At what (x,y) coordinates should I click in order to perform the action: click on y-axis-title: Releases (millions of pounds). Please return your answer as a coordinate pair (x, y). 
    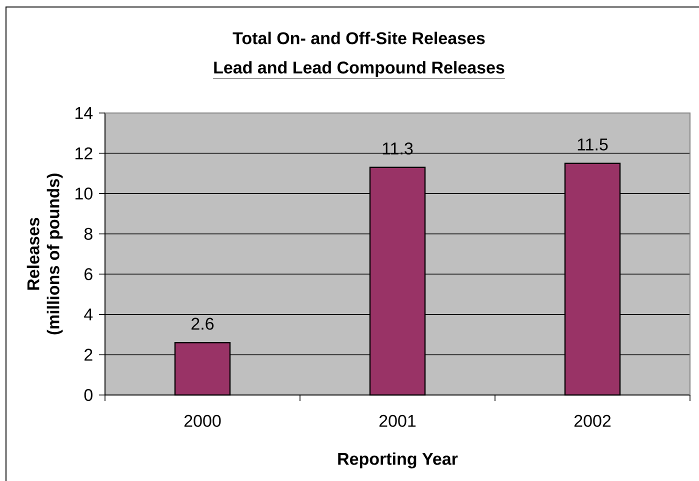
    Looking at the image, I should click on (44, 254).